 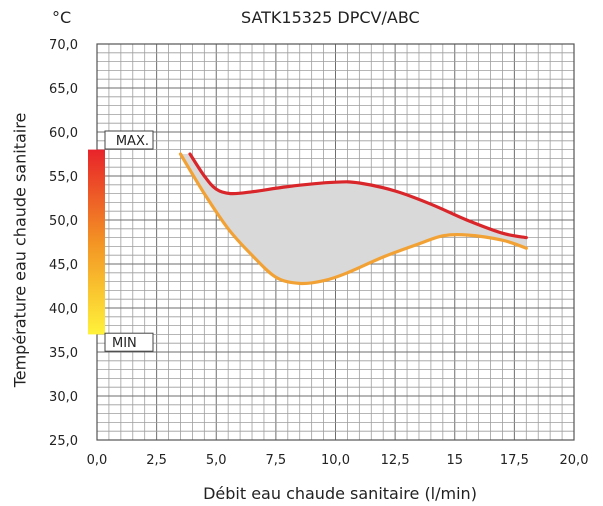 I want to click on y-tick-label: 25,0, so click(x=63, y=441).